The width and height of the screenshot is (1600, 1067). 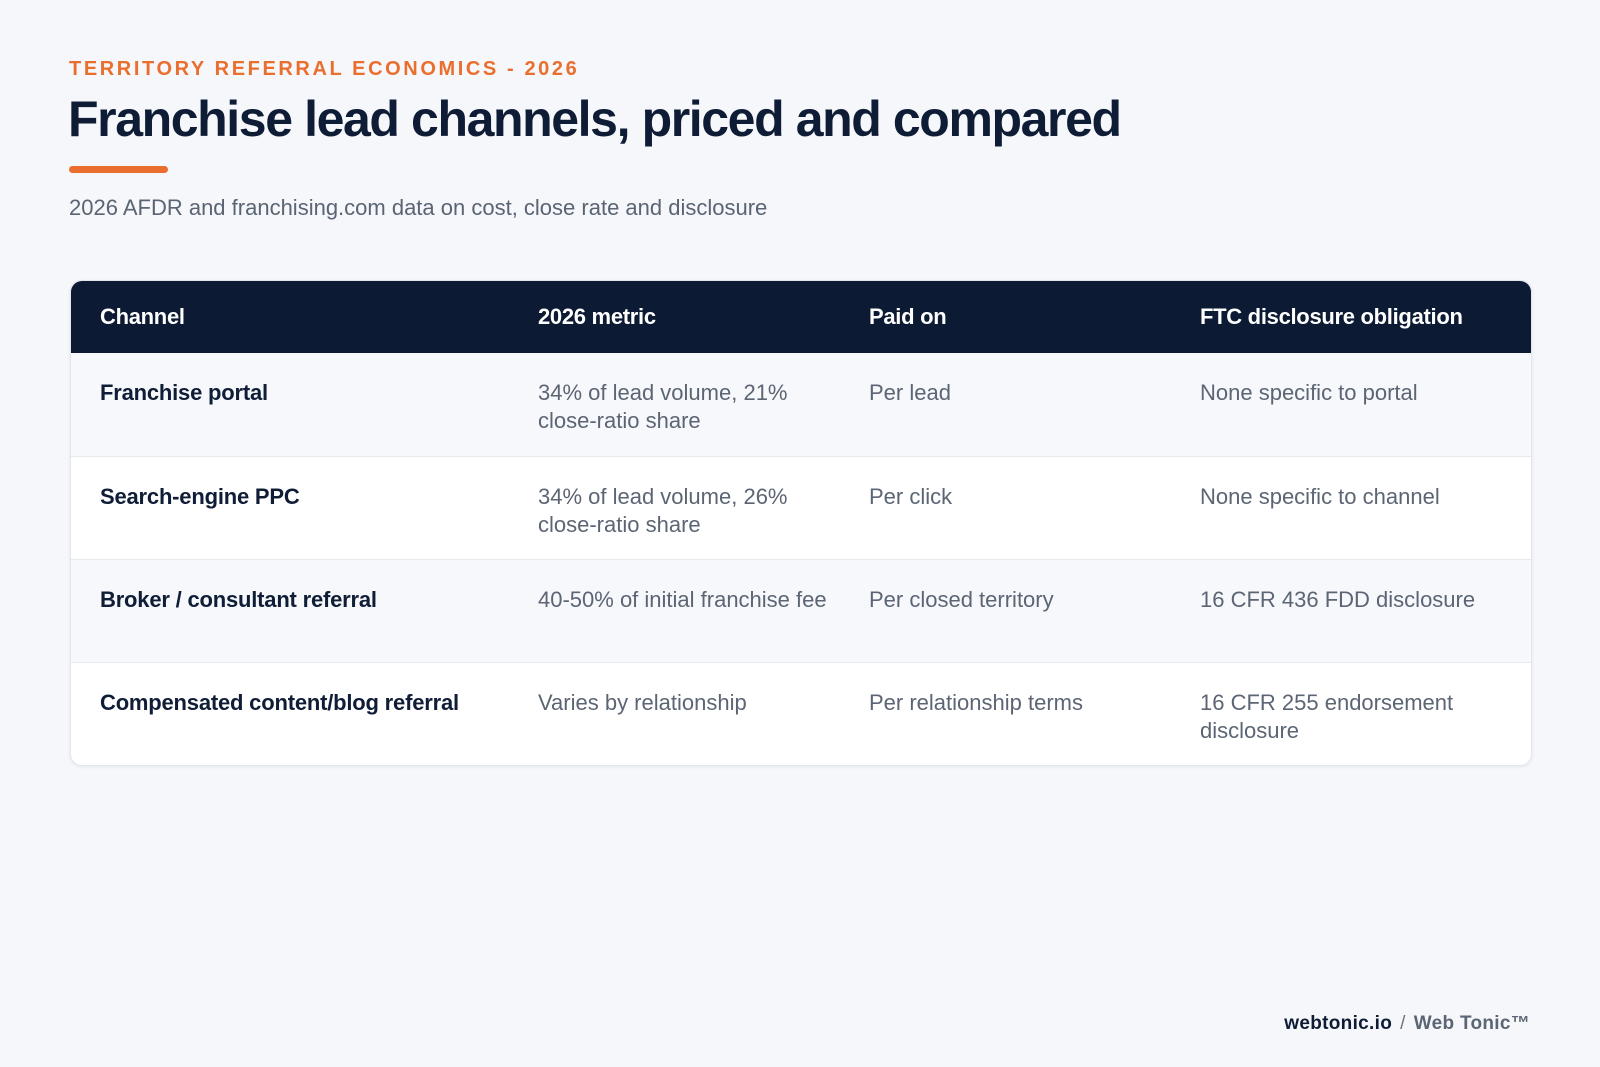 I want to click on ftc-cell: 16 CFR 436 FDD disclosure, so click(x=1338, y=599).